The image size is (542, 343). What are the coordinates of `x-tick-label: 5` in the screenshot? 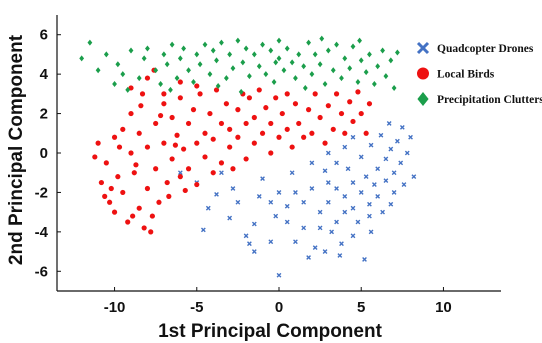 It's located at (361, 307).